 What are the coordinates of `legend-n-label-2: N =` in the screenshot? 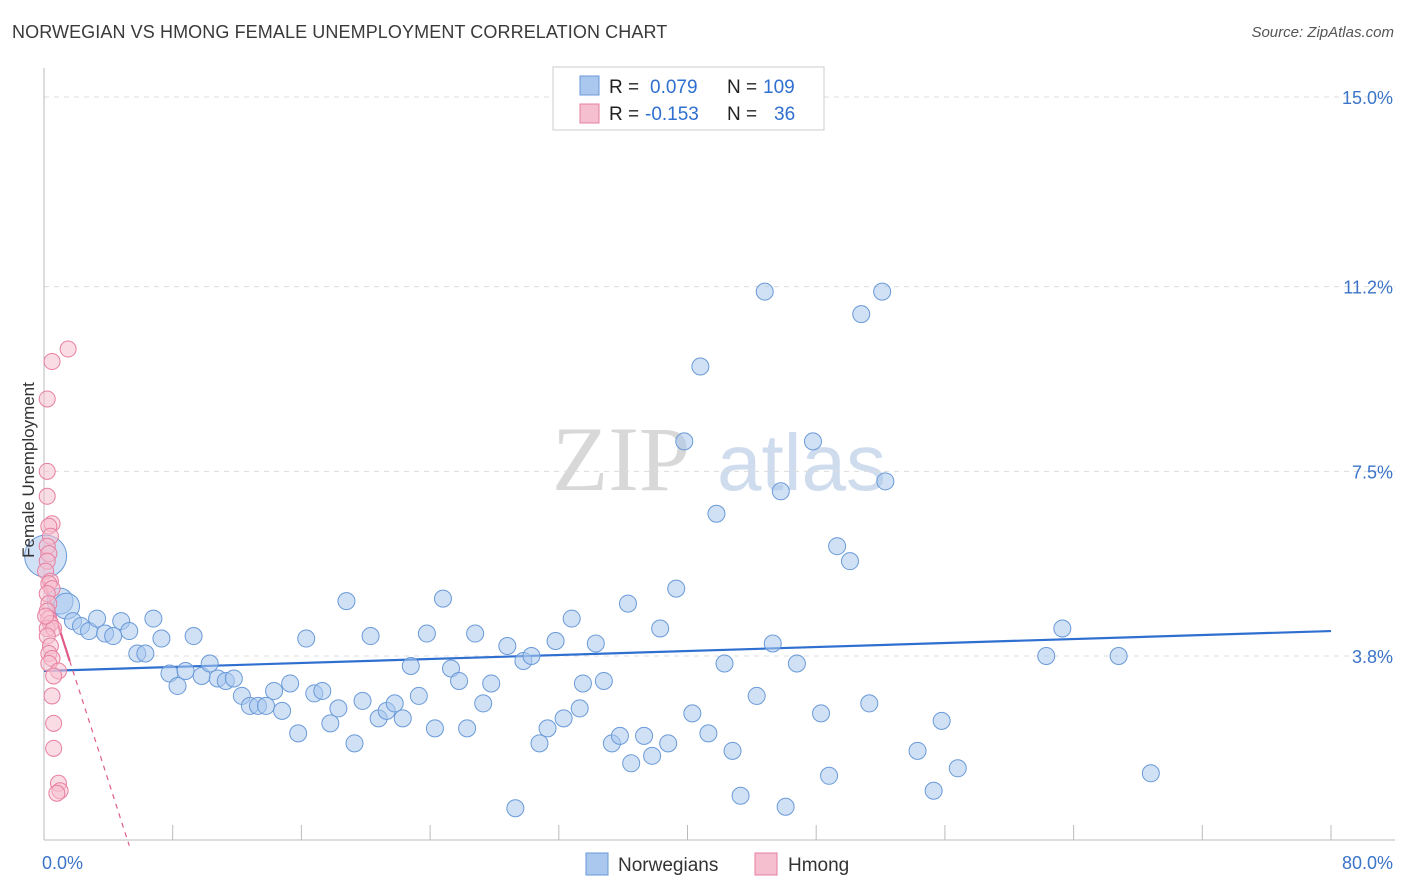 It's located at (742, 114).